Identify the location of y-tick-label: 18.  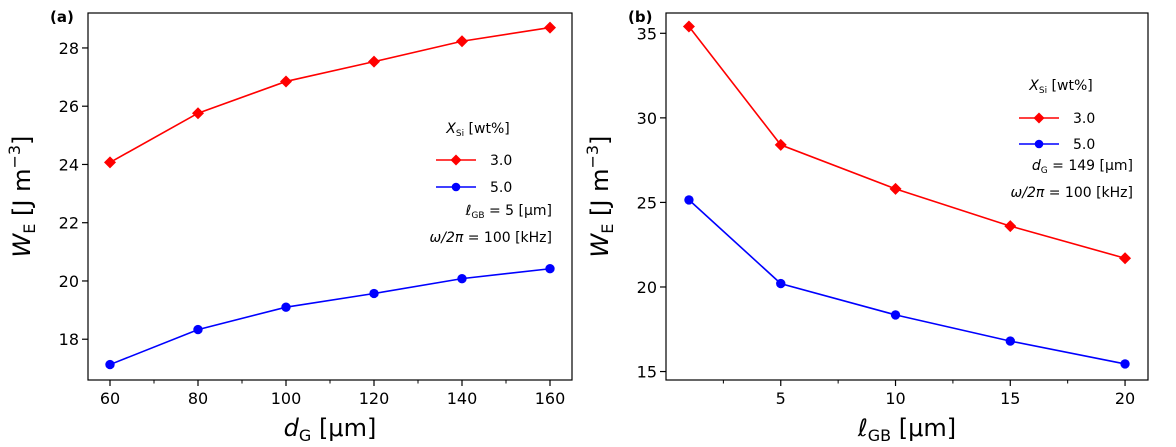
(69, 339).